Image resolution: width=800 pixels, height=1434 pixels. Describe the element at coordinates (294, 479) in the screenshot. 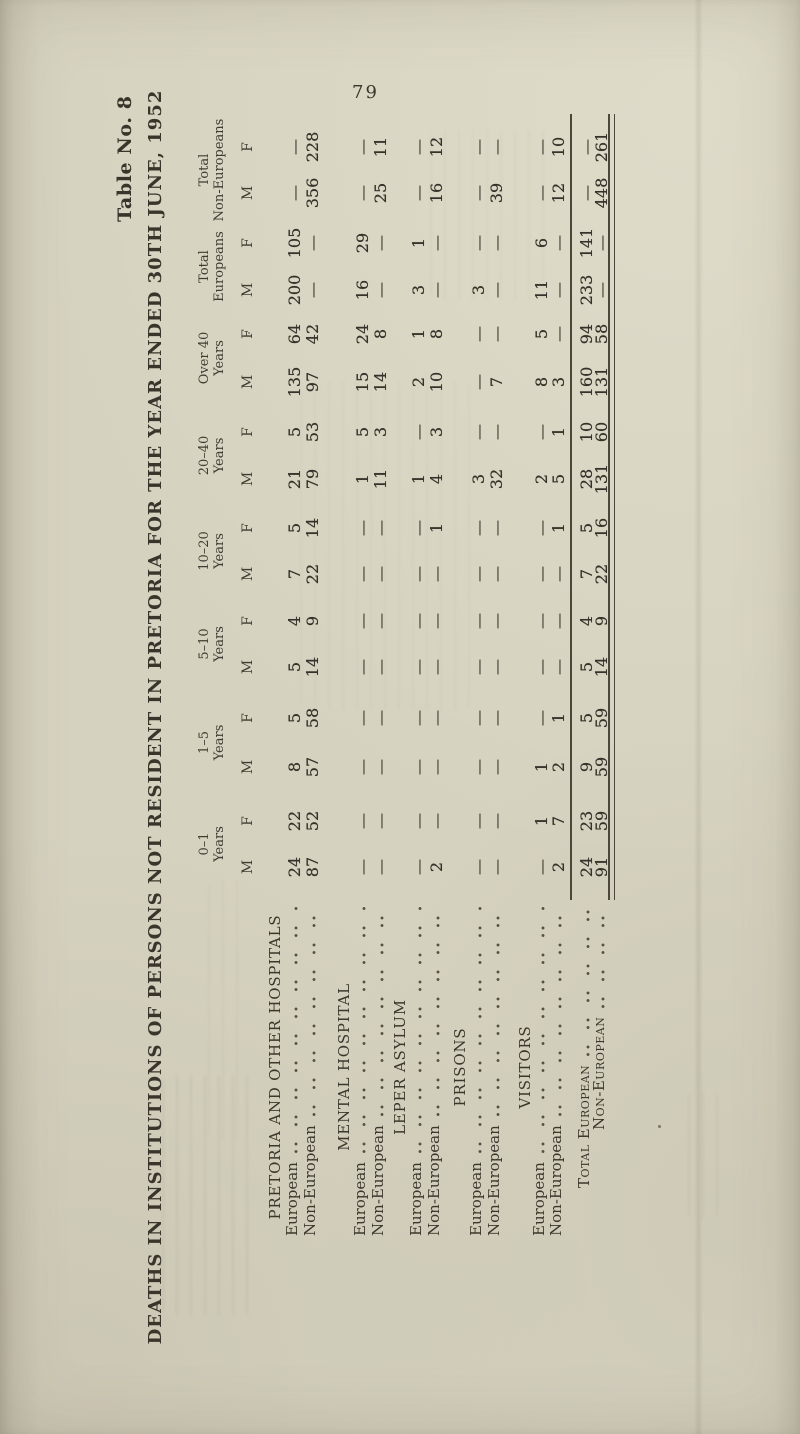

I see `value-cell: 21` at that location.